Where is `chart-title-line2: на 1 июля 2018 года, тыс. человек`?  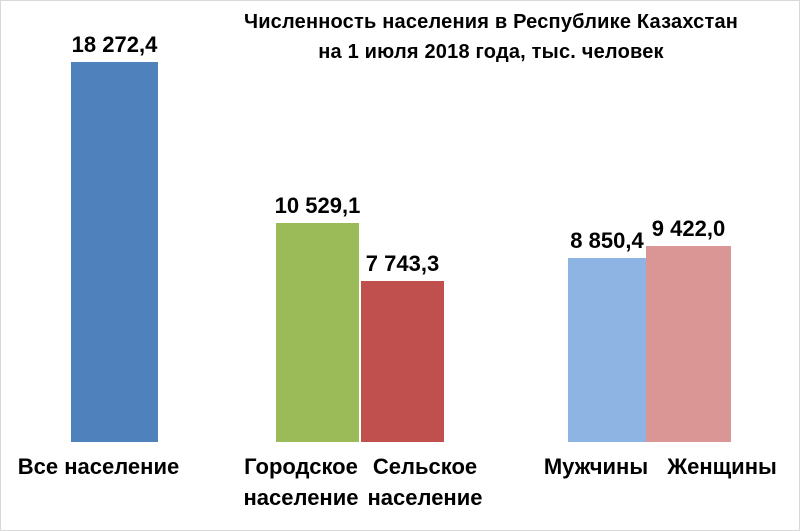 chart-title-line2: на 1 июля 2018 года, тыс. человек is located at coordinates (491, 52).